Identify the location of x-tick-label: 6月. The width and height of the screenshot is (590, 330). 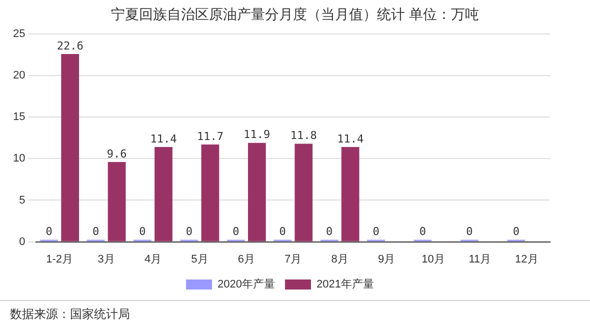
(246, 259).